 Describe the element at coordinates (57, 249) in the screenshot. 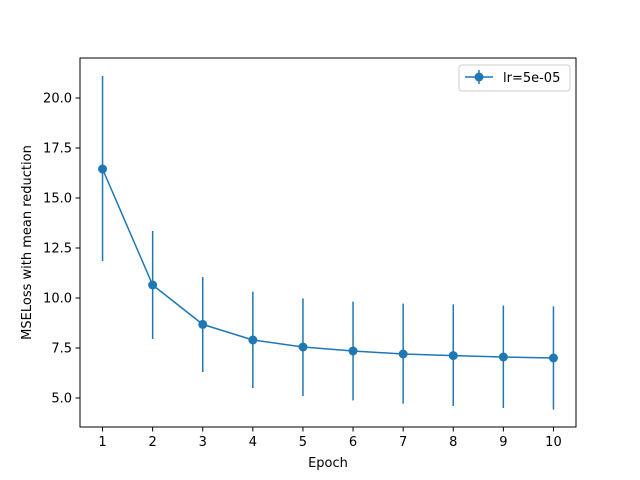

I see `y-tick-label: 12.5` at that location.